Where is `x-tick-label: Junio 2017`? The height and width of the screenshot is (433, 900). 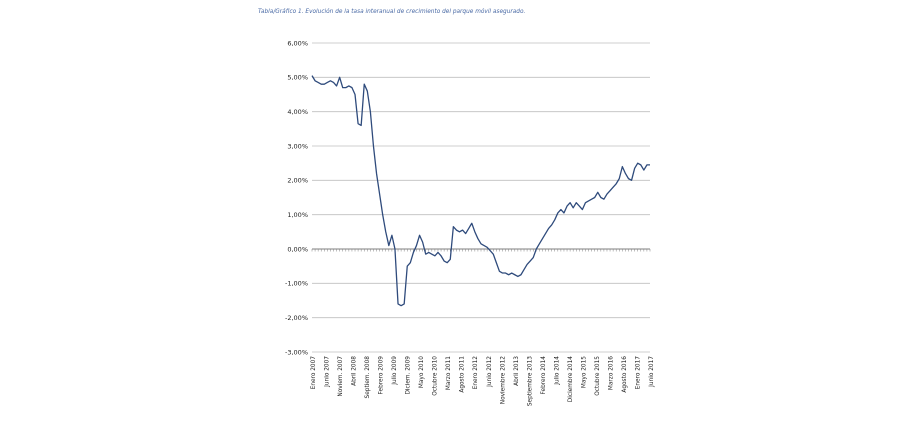 x-tick-label: Junio 2017 is located at coordinates (652, 372).